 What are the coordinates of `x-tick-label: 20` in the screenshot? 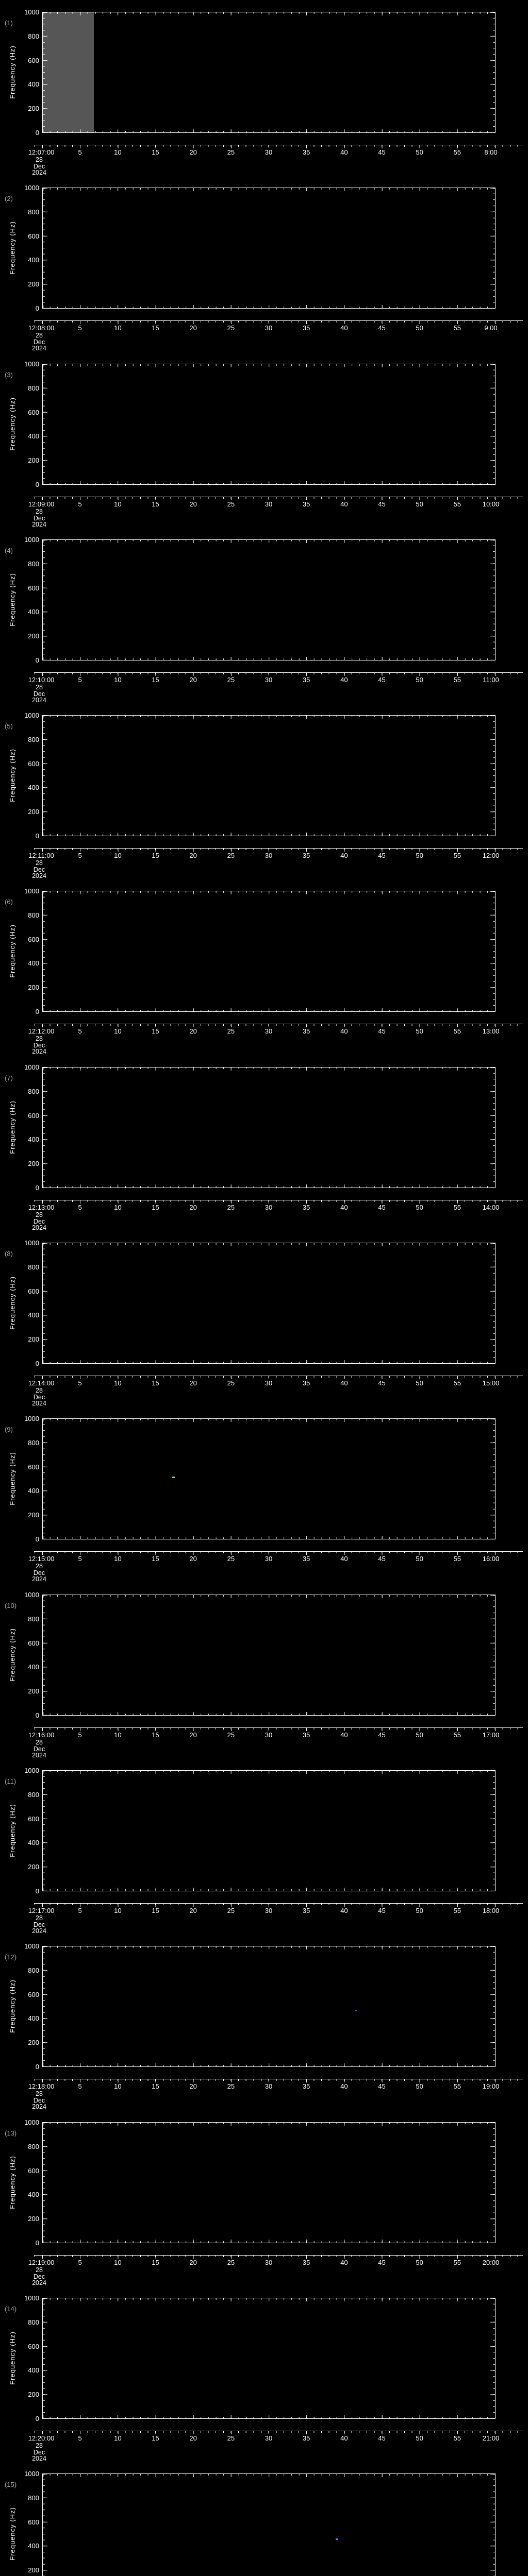 It's located at (193, 2262).